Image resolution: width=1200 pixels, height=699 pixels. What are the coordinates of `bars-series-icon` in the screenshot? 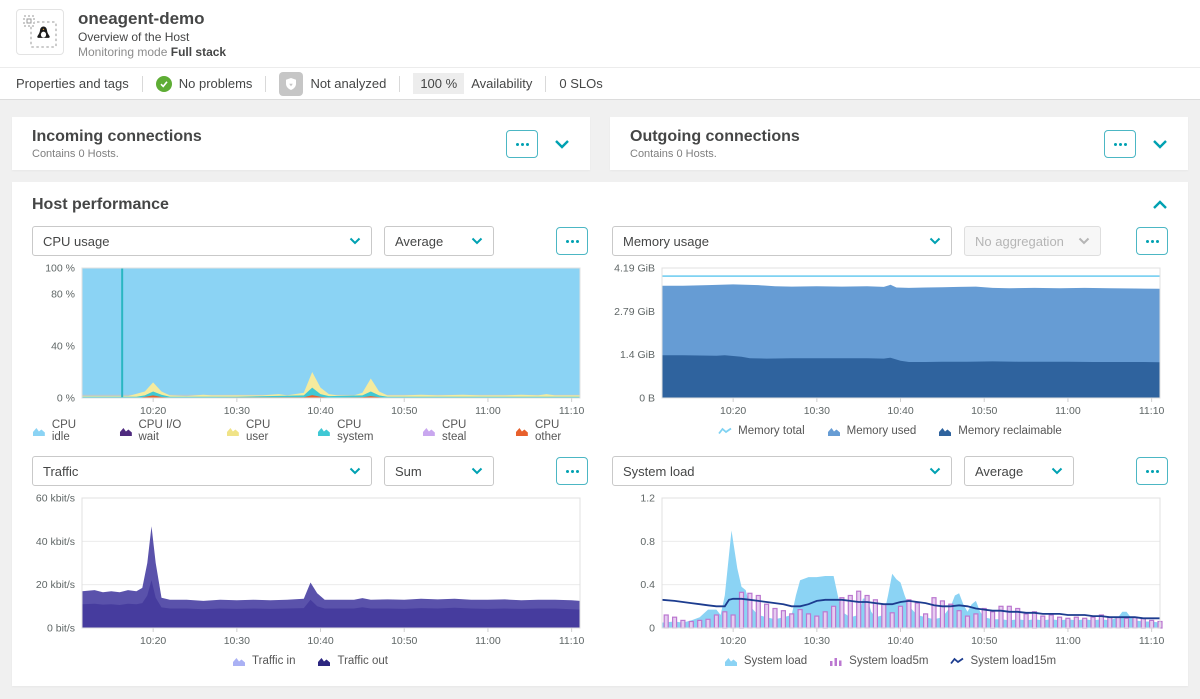 It's located at (836, 662).